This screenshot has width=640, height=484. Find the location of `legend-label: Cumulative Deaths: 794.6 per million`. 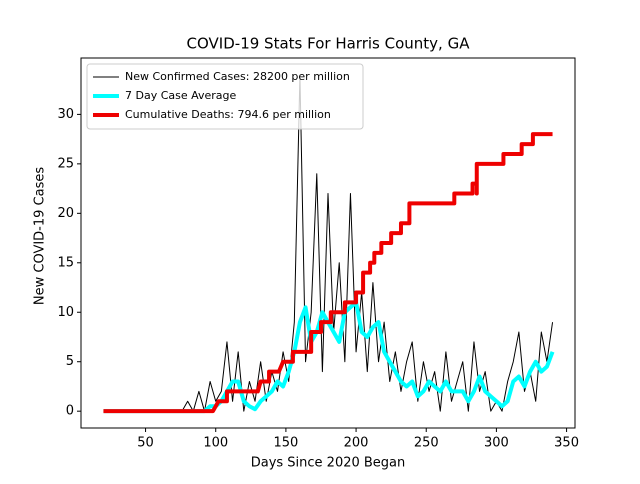

legend-label: Cumulative Deaths: 794.6 per million is located at coordinates (228, 114).